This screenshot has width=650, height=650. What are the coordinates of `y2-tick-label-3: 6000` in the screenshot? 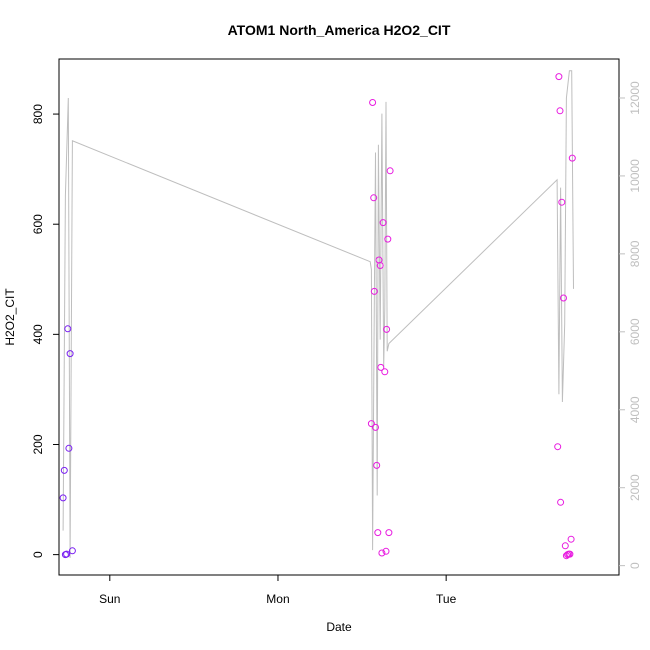 It's located at (635, 331).